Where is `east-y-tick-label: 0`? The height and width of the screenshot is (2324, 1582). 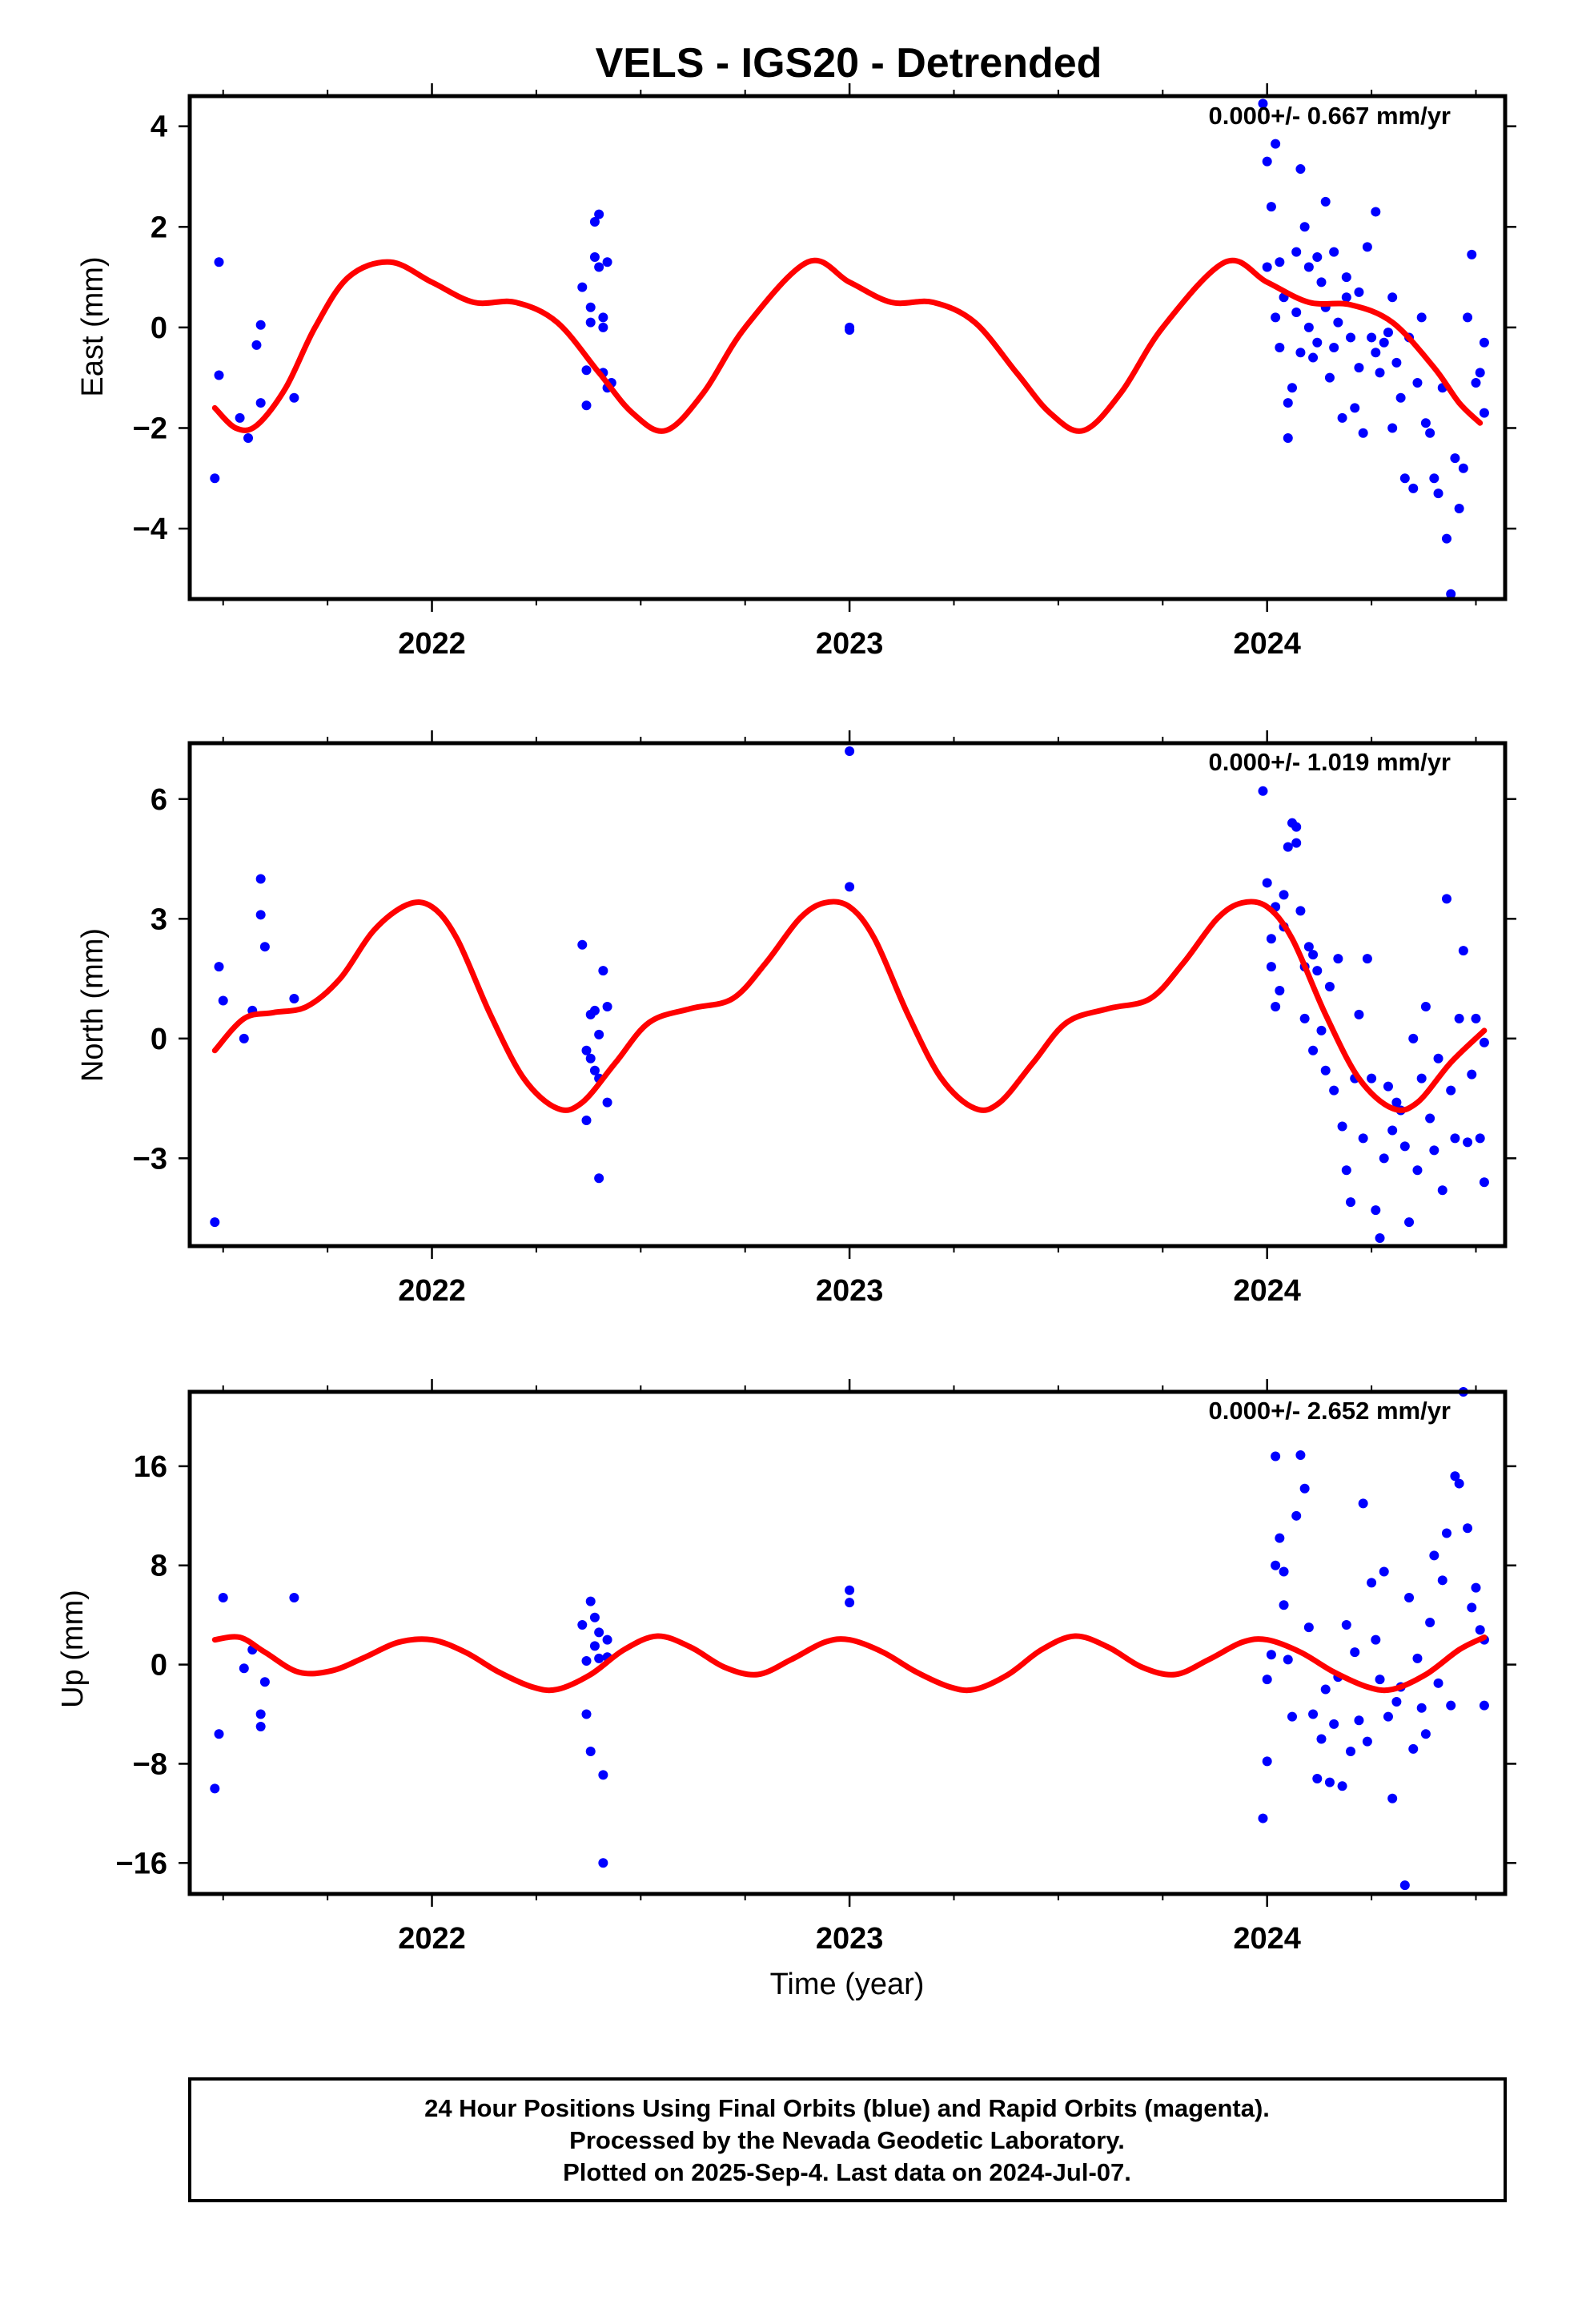
east-y-tick-label: 0 is located at coordinates (159, 329).